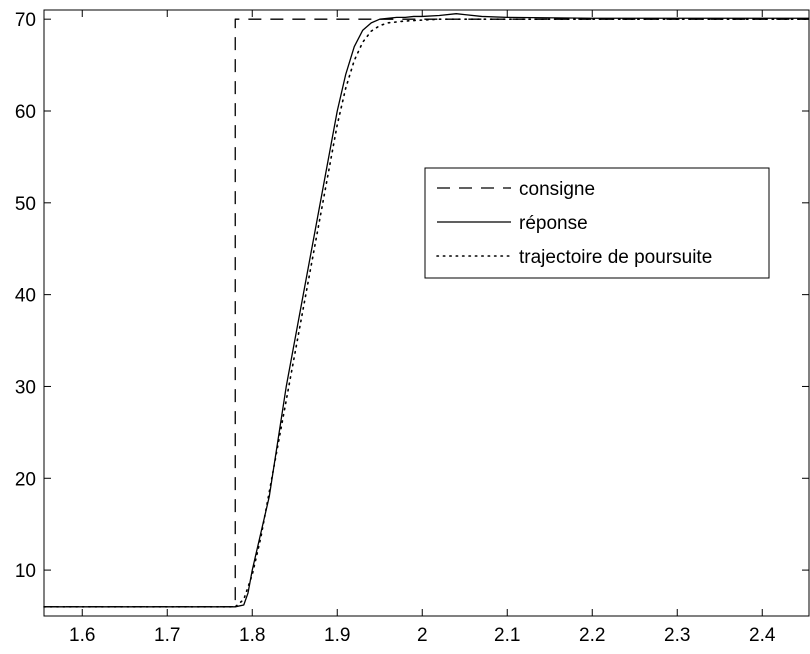 The height and width of the screenshot is (654, 810). I want to click on y-tick-label: 70, so click(25, 20).